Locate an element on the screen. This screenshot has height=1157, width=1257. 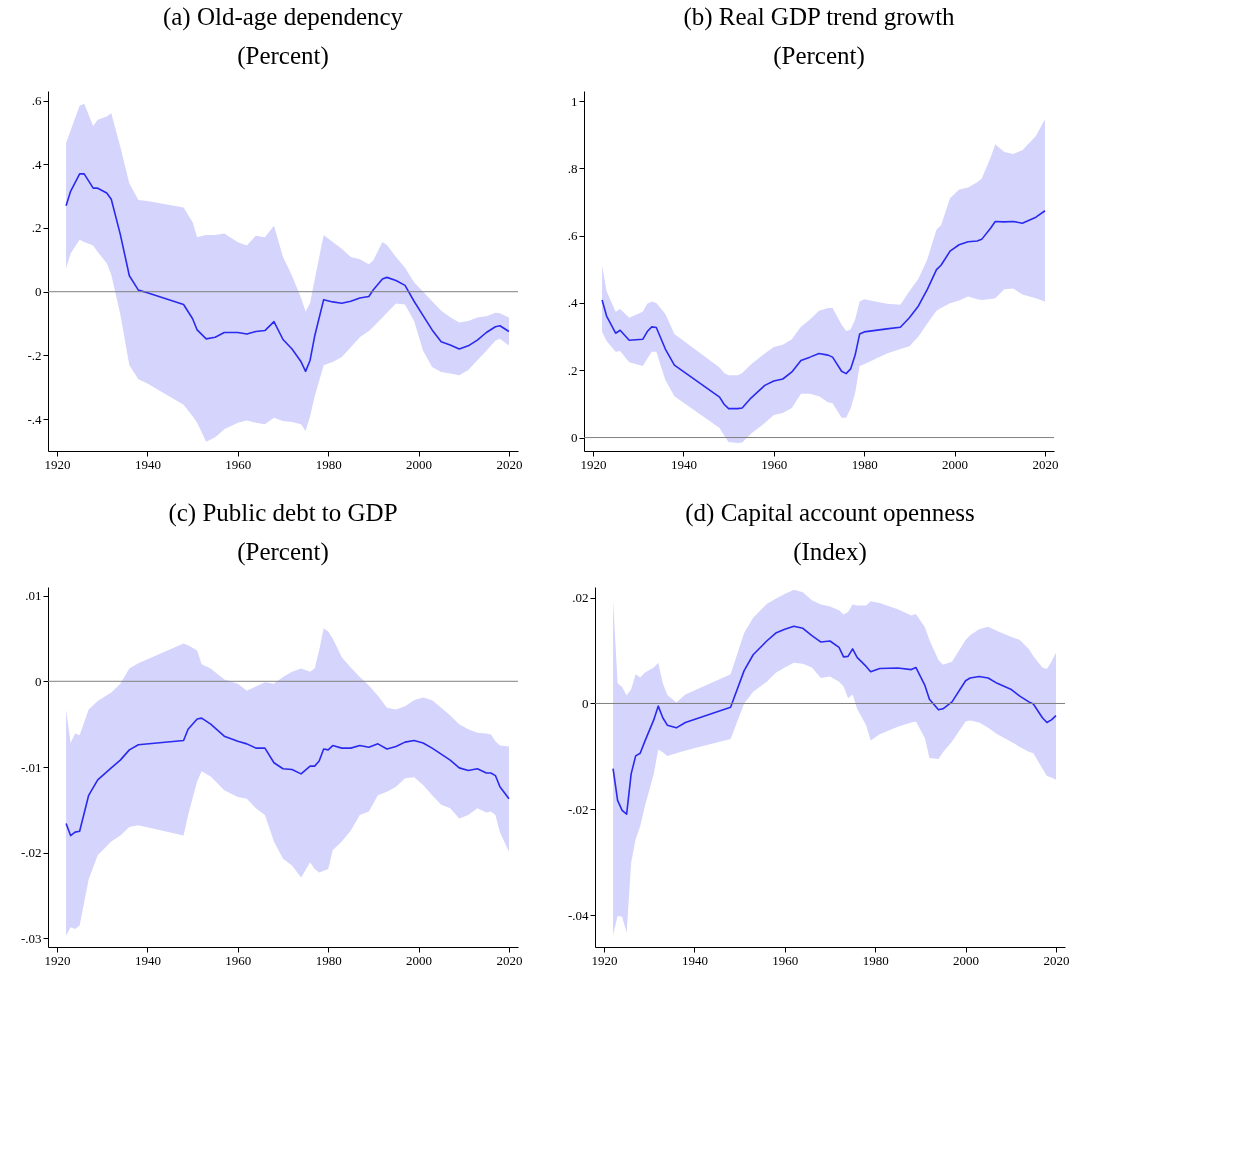
y-tick-label: -.04 is located at coordinates (578, 915).